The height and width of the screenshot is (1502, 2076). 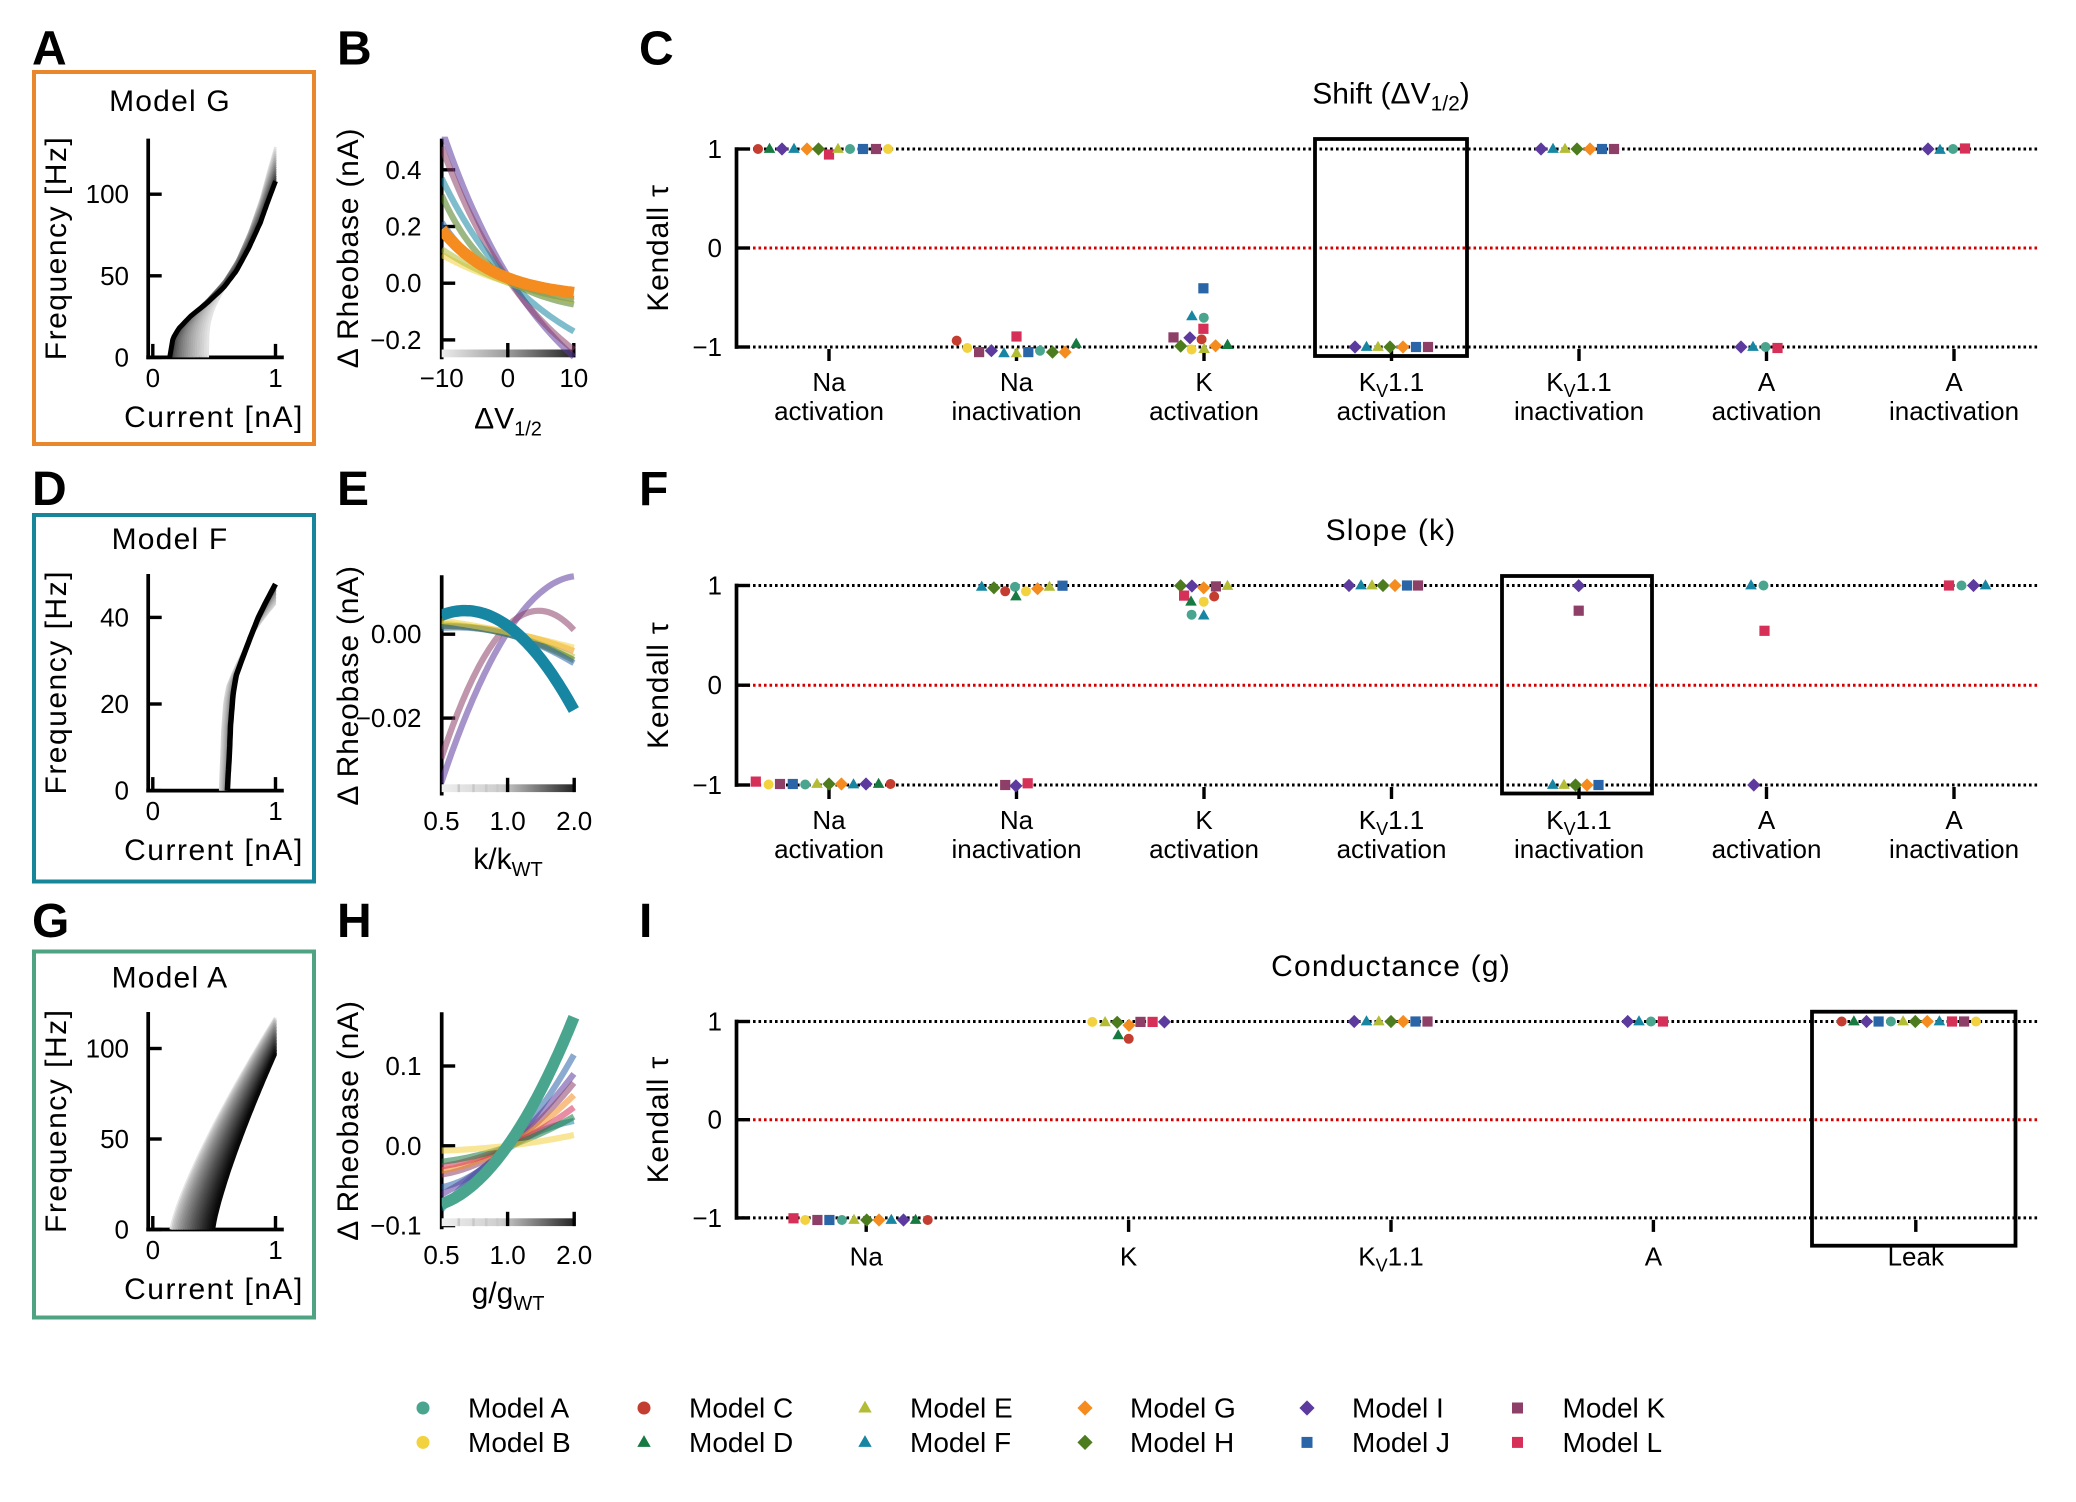 What do you see at coordinates (395, 1226) in the screenshot?
I see `svg-text: −0.1` at bounding box center [395, 1226].